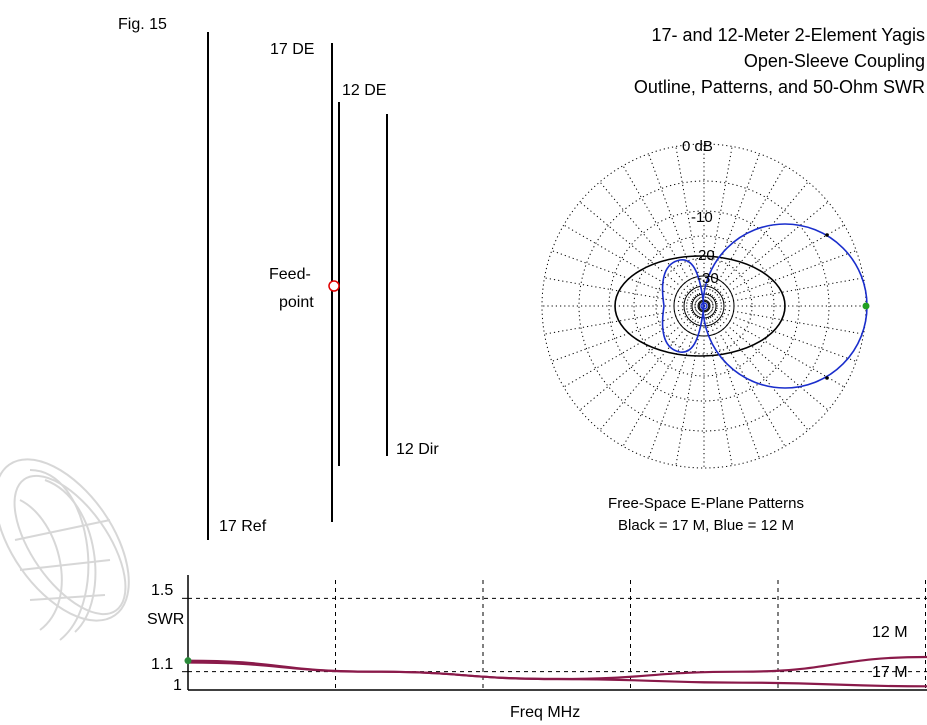 This screenshot has width=927, height=725. I want to click on pattern-17m, so click(700, 306).